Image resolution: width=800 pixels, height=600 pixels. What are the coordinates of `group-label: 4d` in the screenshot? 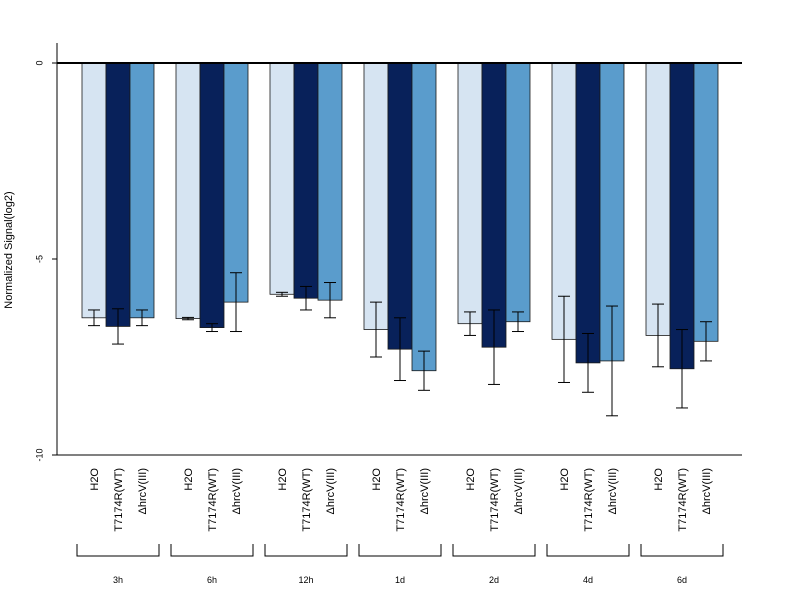 It's located at (588, 580).